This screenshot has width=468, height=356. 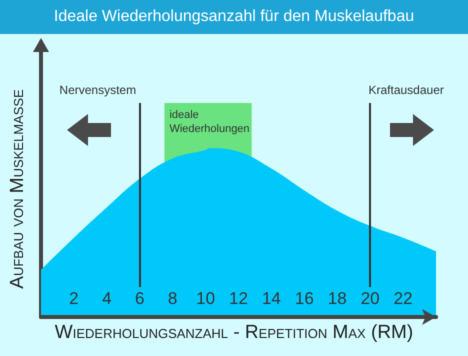 I want to click on ref-line-label: Nervensystem, so click(x=97, y=90).